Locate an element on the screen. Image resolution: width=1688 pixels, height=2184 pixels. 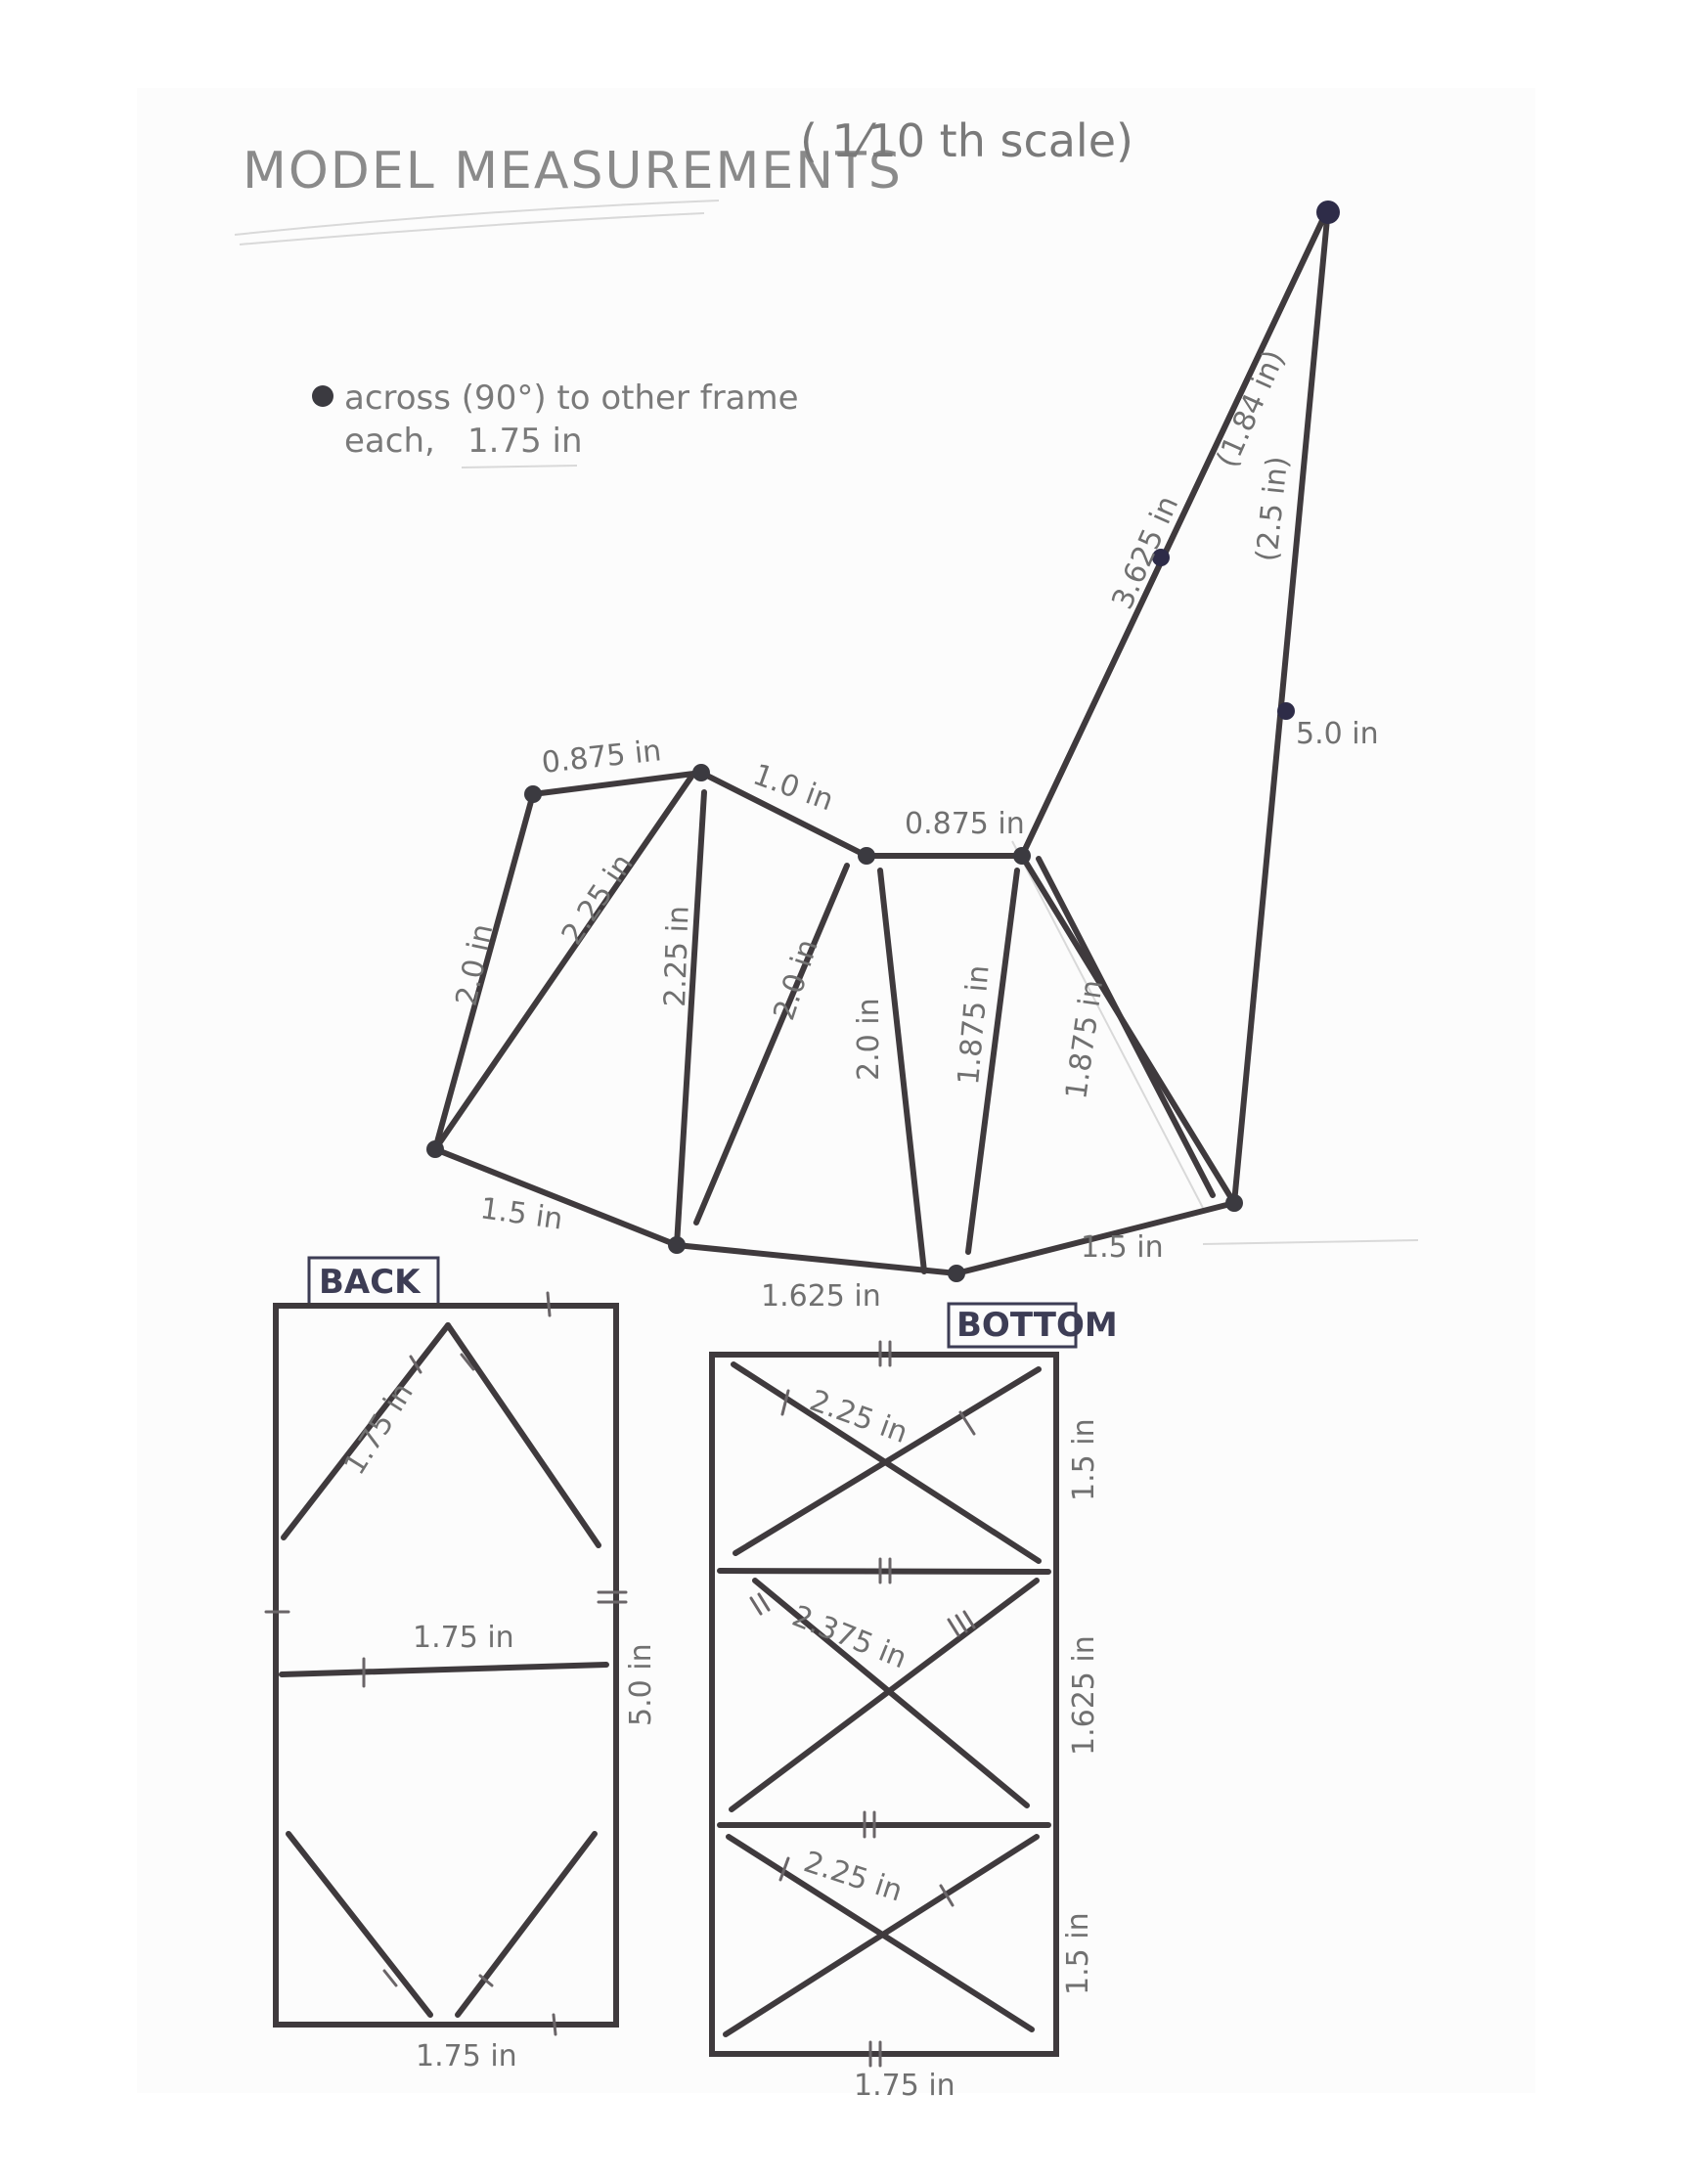
boom-tip-joint is located at coordinates (1328, 212).